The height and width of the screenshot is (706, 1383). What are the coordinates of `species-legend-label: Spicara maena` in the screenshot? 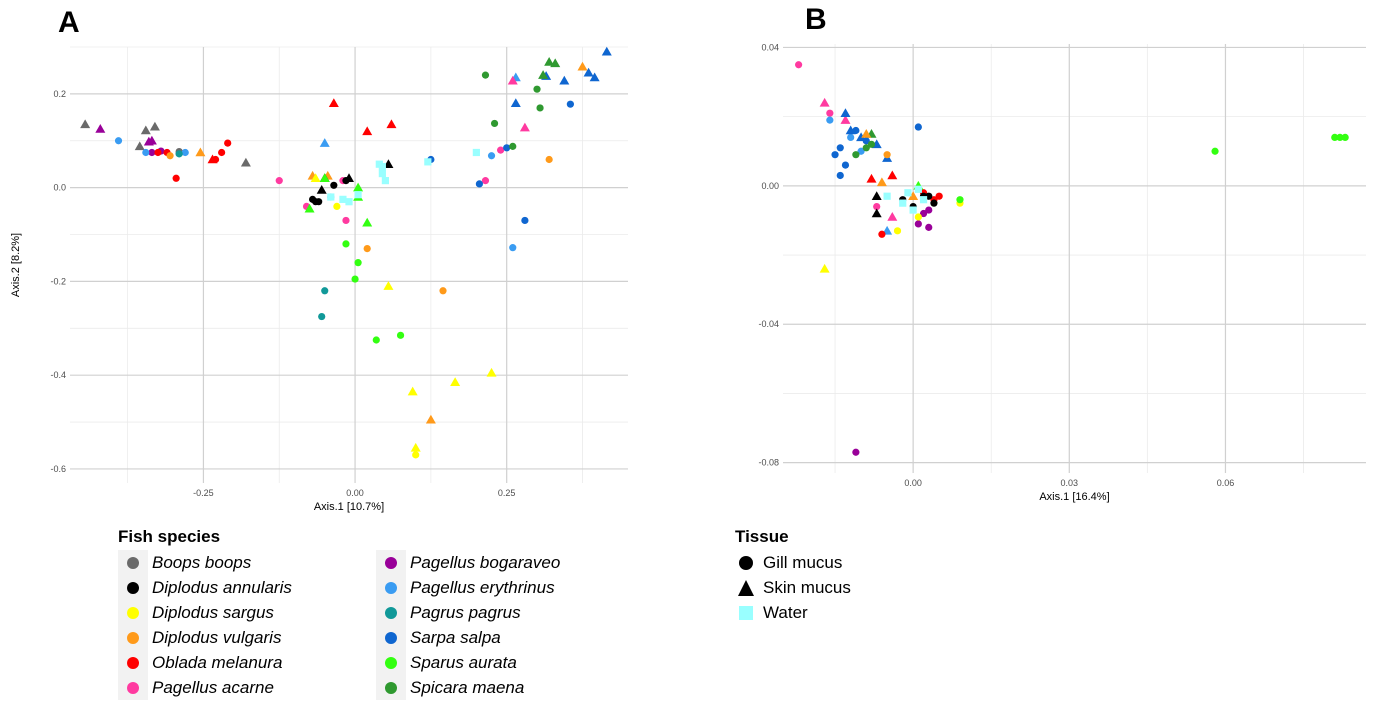 It's located at (467, 687).